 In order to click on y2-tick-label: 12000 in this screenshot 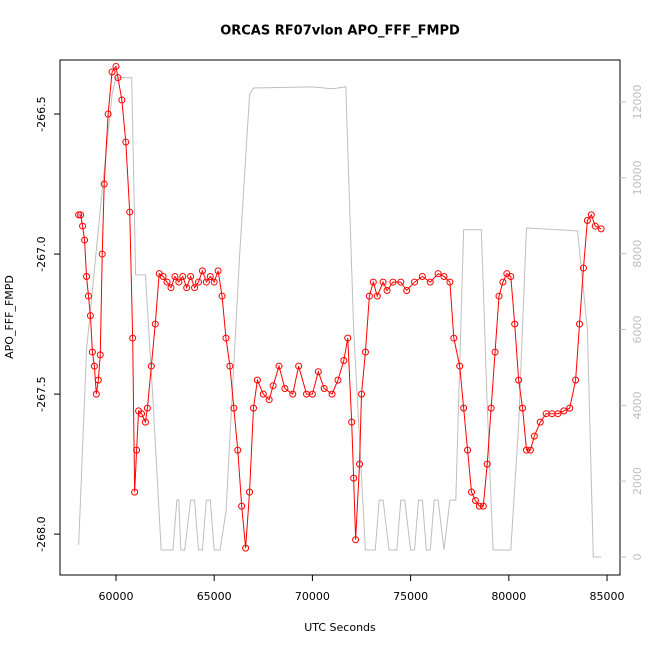, I will do `click(637, 102)`.